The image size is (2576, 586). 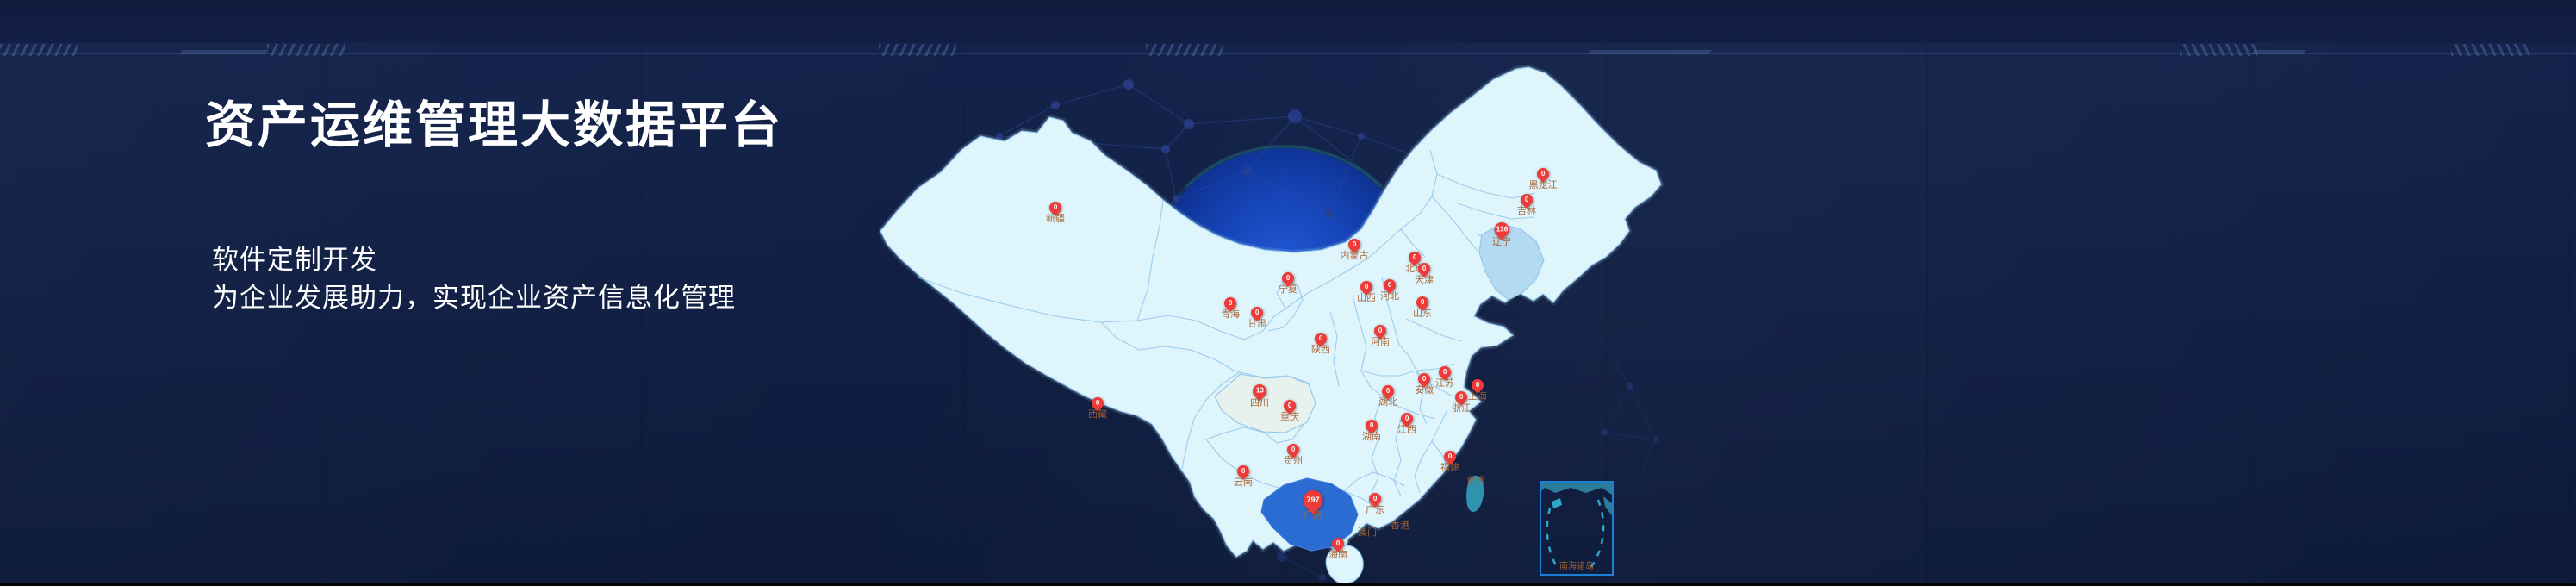 I want to click on map-pin-宁夏: 0 宁夏, so click(x=1288, y=282).